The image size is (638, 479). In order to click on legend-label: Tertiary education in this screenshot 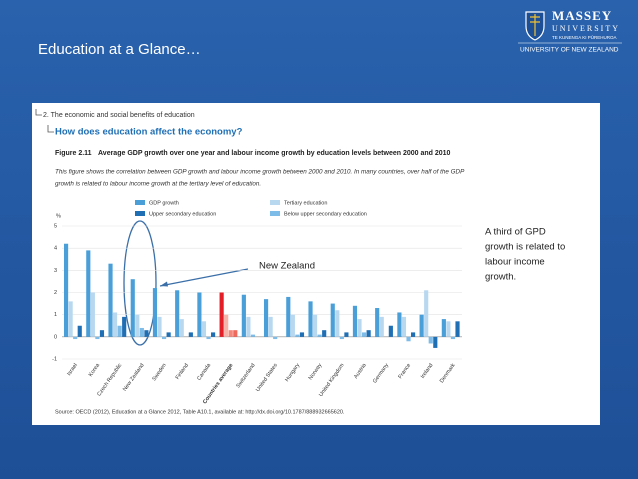, I will do `click(305, 203)`.